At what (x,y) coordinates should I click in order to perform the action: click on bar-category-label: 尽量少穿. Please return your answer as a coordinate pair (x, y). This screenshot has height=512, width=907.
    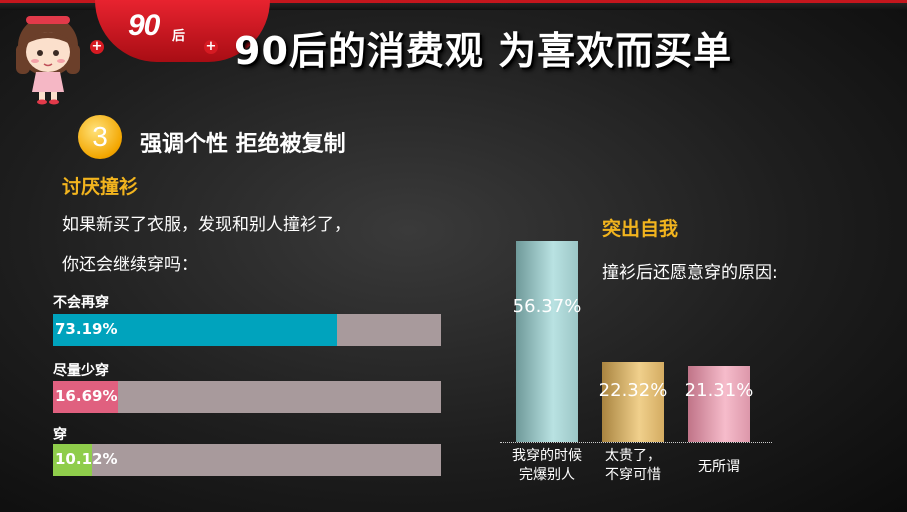
    Looking at the image, I should click on (81, 371).